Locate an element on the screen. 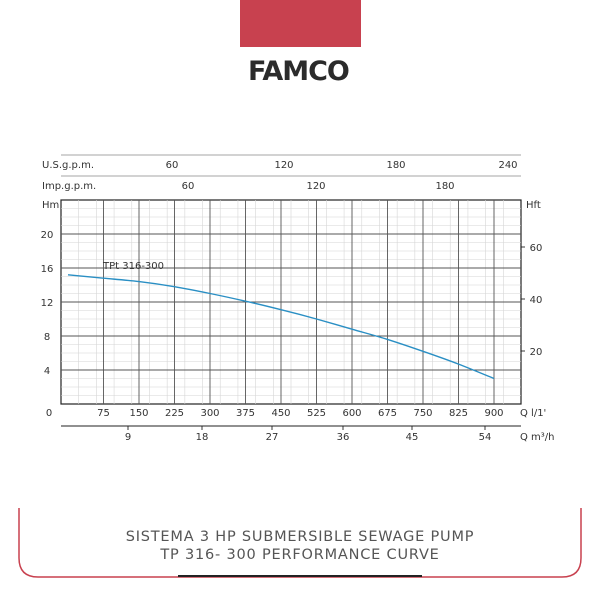 This screenshot has height=600, width=600. x-tick-label: 525 is located at coordinates (316, 413).